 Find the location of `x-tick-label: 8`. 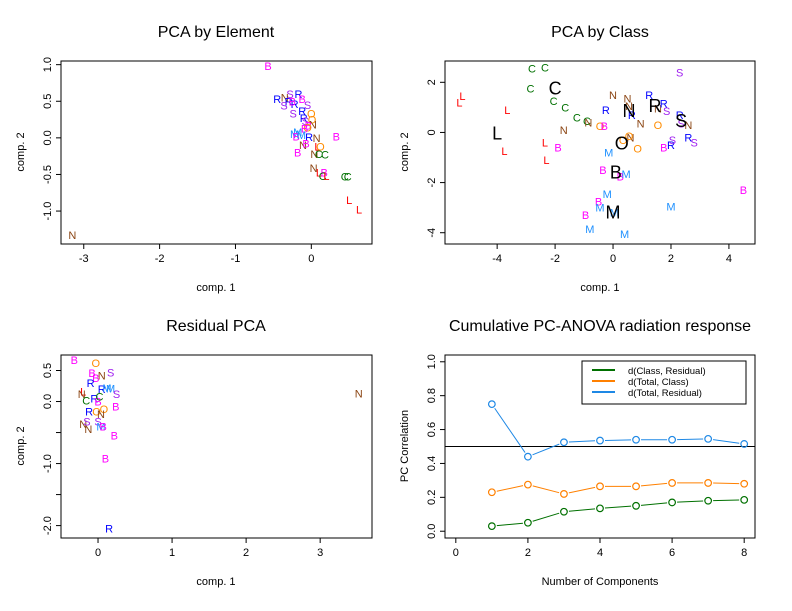

x-tick-label: 8 is located at coordinates (744, 553).